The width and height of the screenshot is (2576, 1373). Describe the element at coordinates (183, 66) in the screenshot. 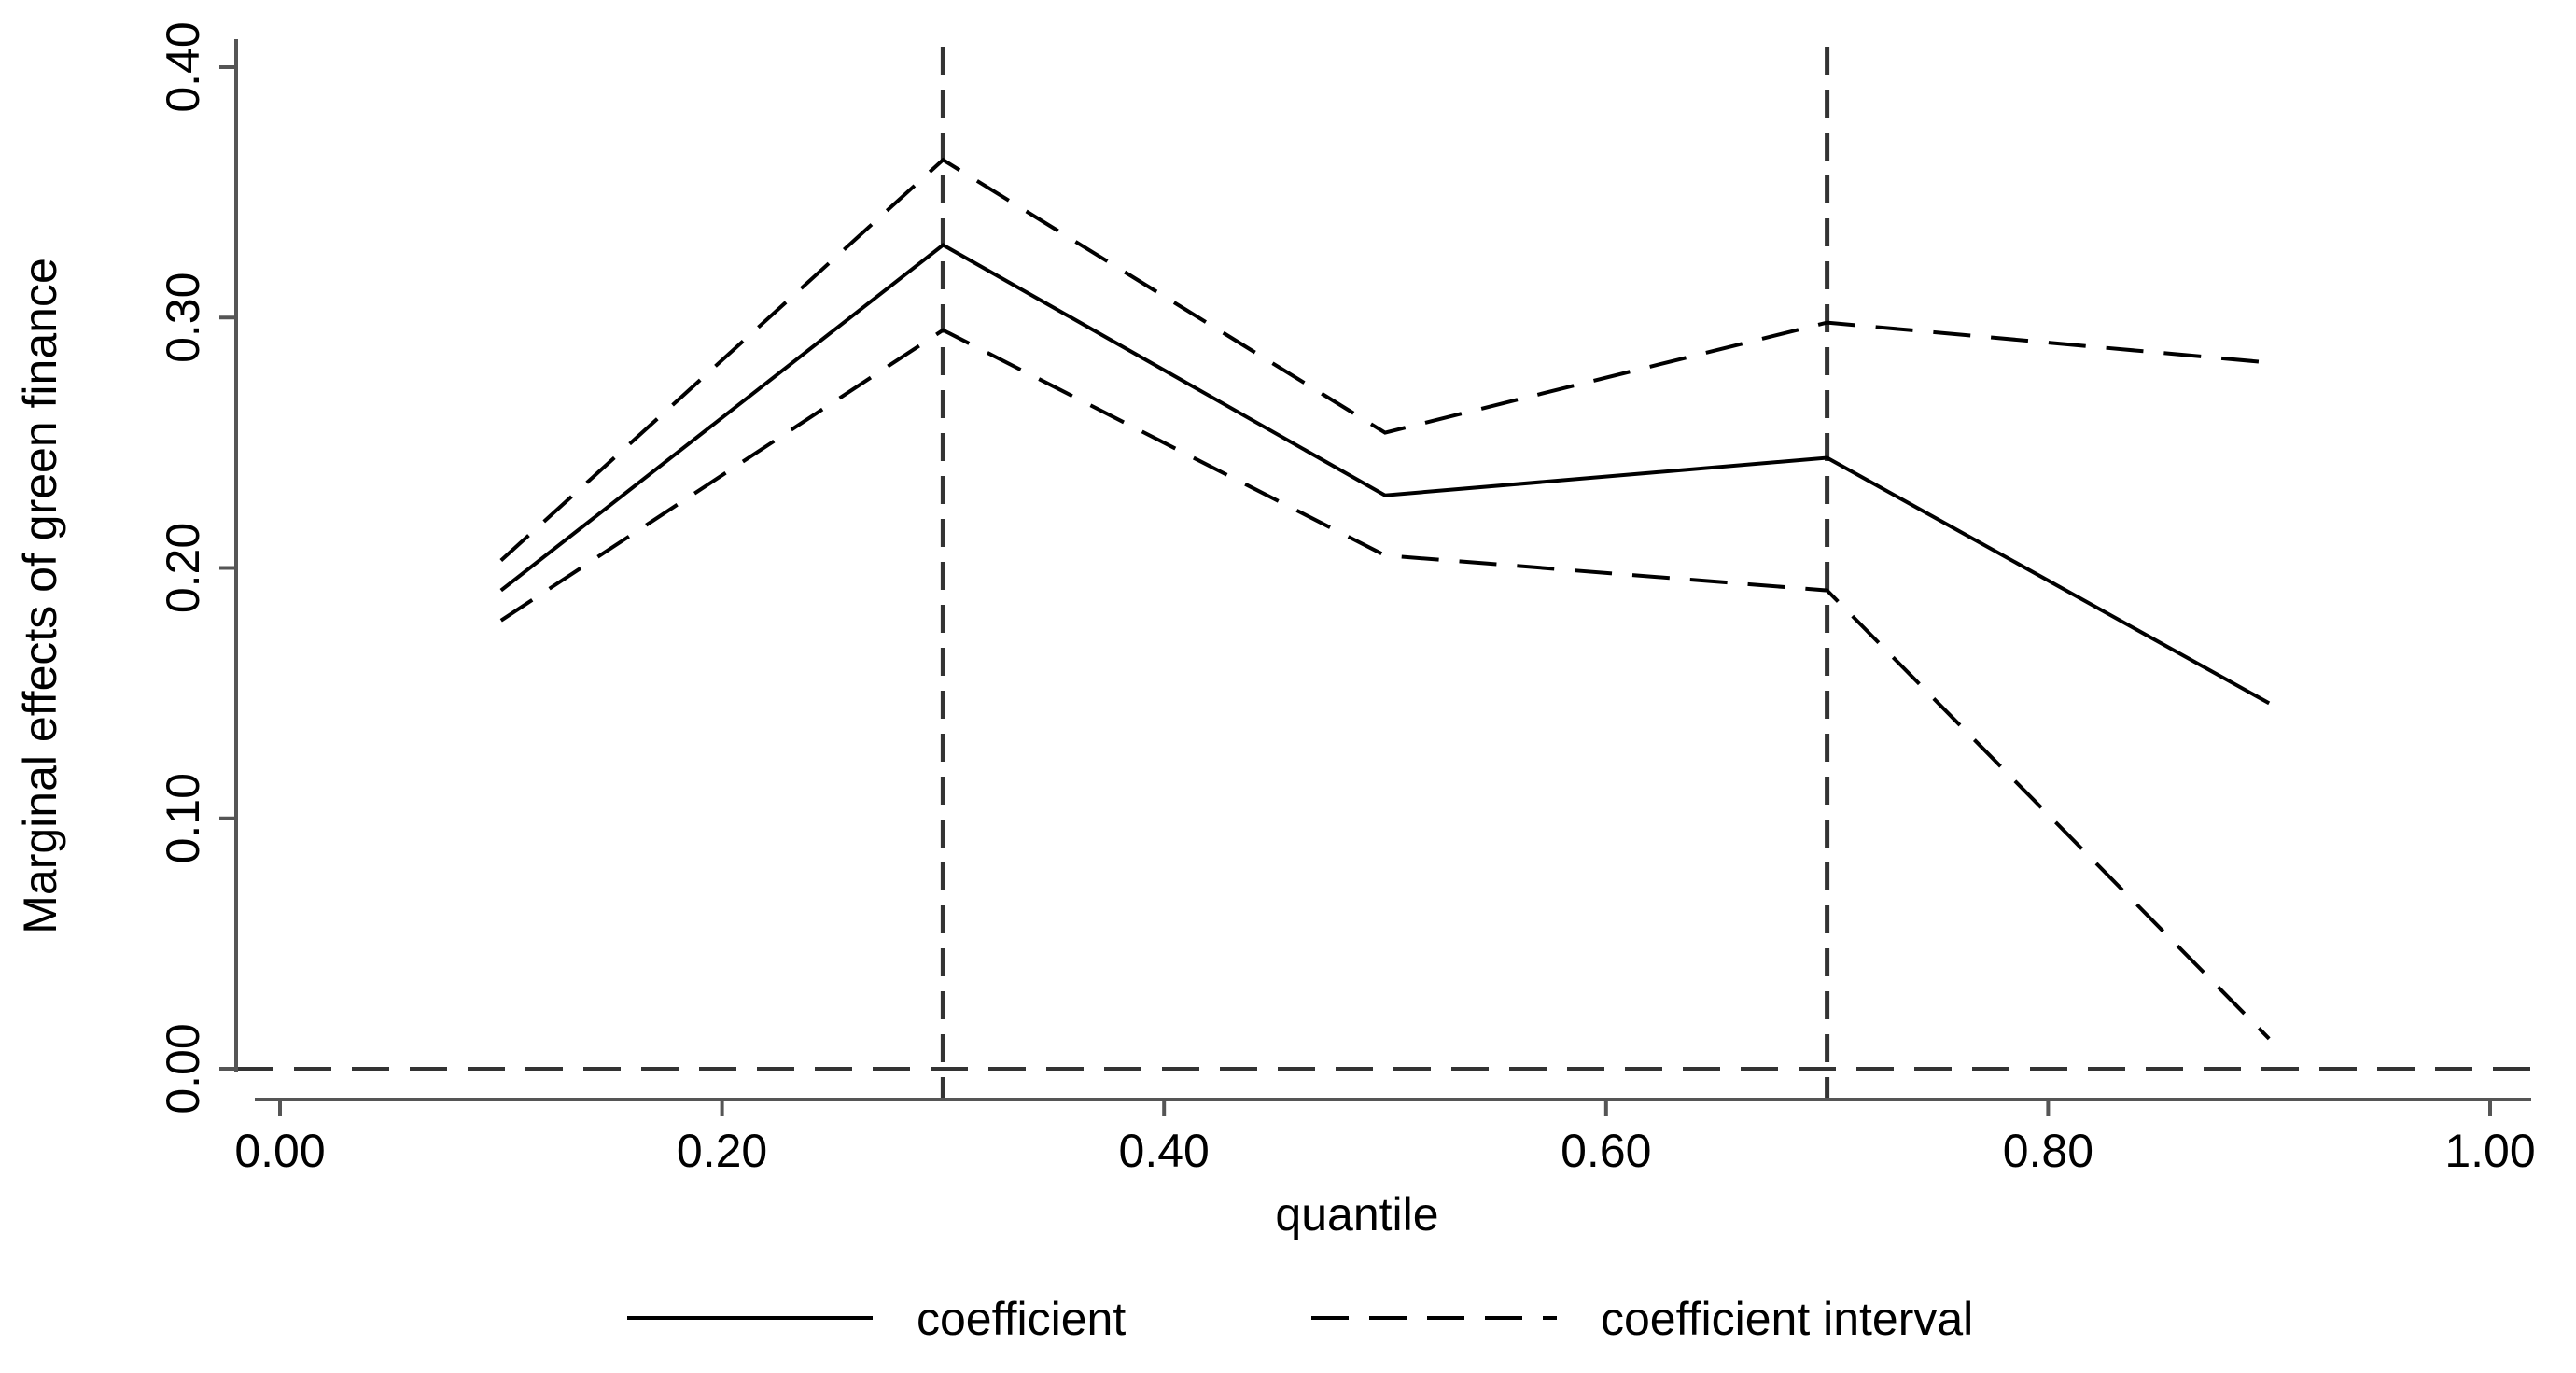

I see `y-tick-label: 0.40` at that location.